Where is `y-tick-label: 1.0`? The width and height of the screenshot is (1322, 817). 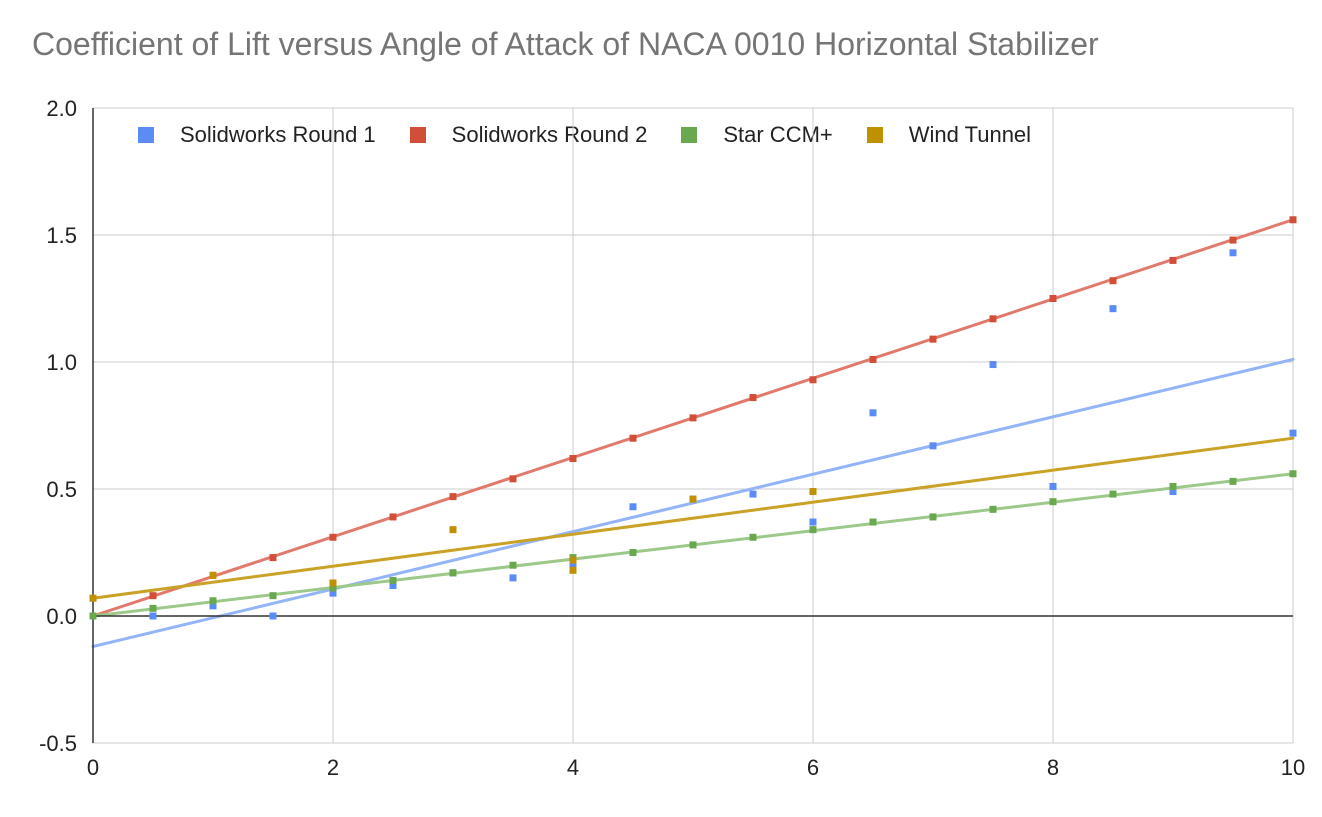 y-tick-label: 1.0 is located at coordinates (61, 362).